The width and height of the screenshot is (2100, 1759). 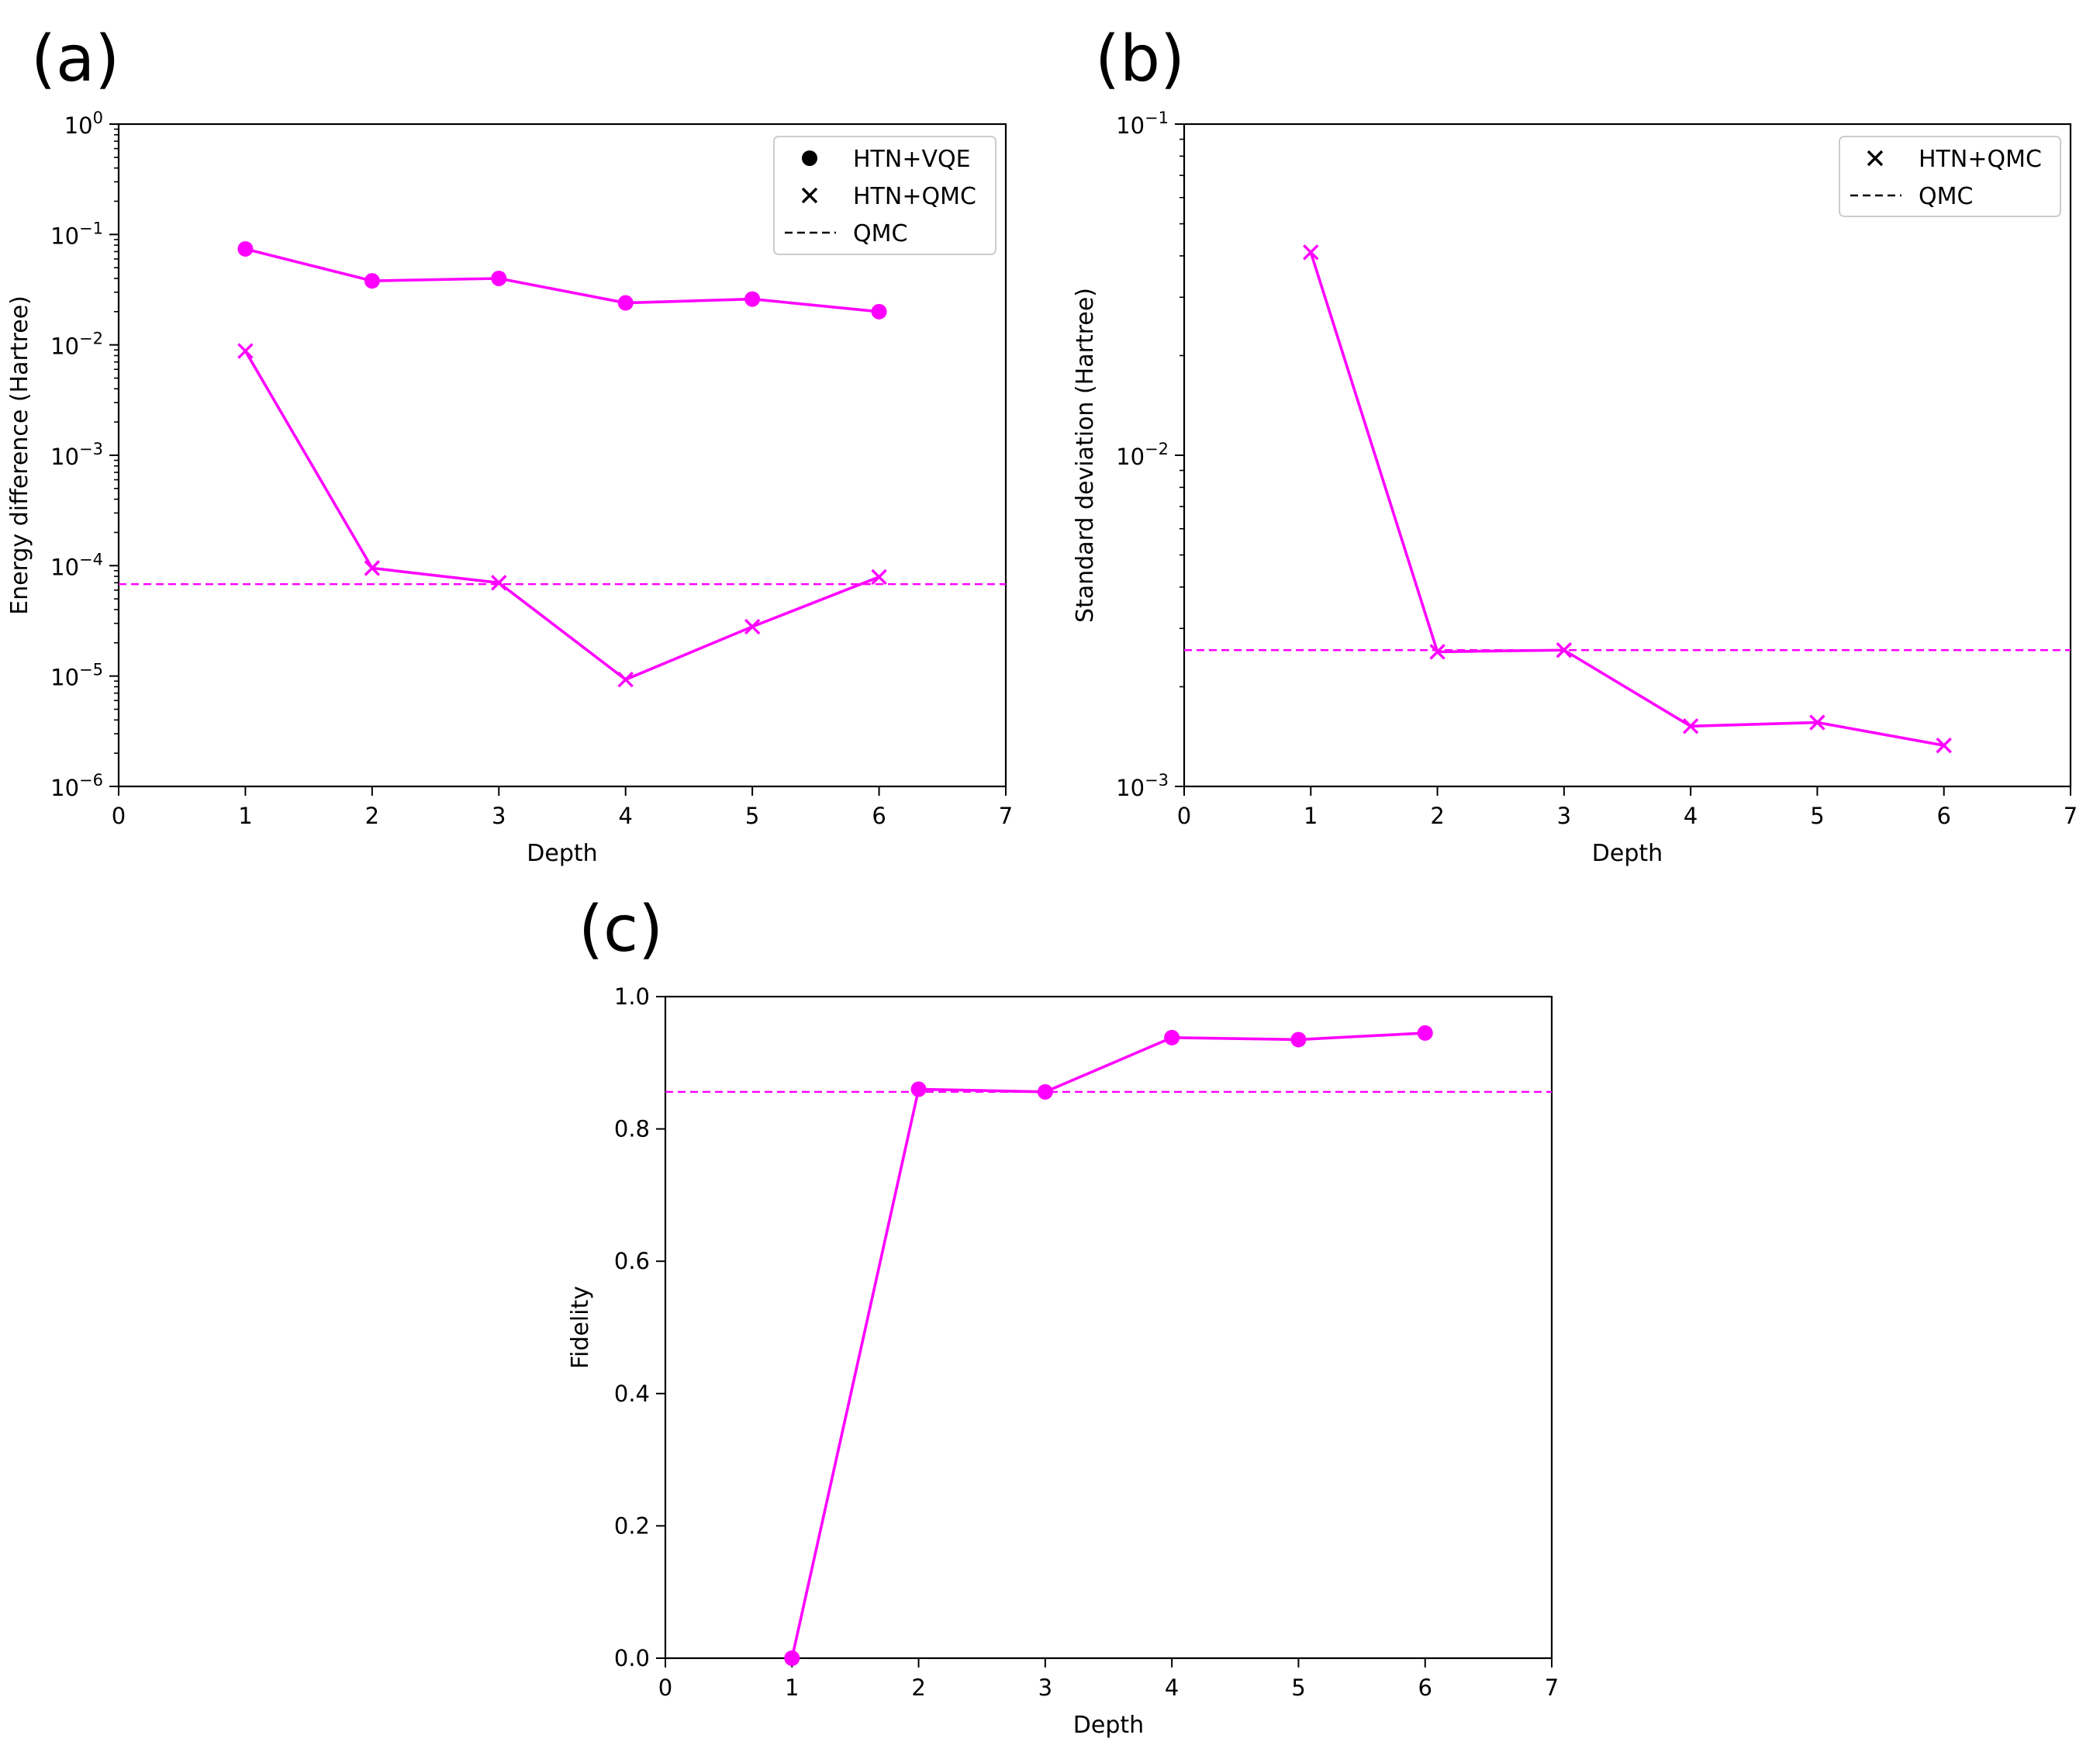 I want to click on y-tick-label: 1.0, so click(x=632, y=996).